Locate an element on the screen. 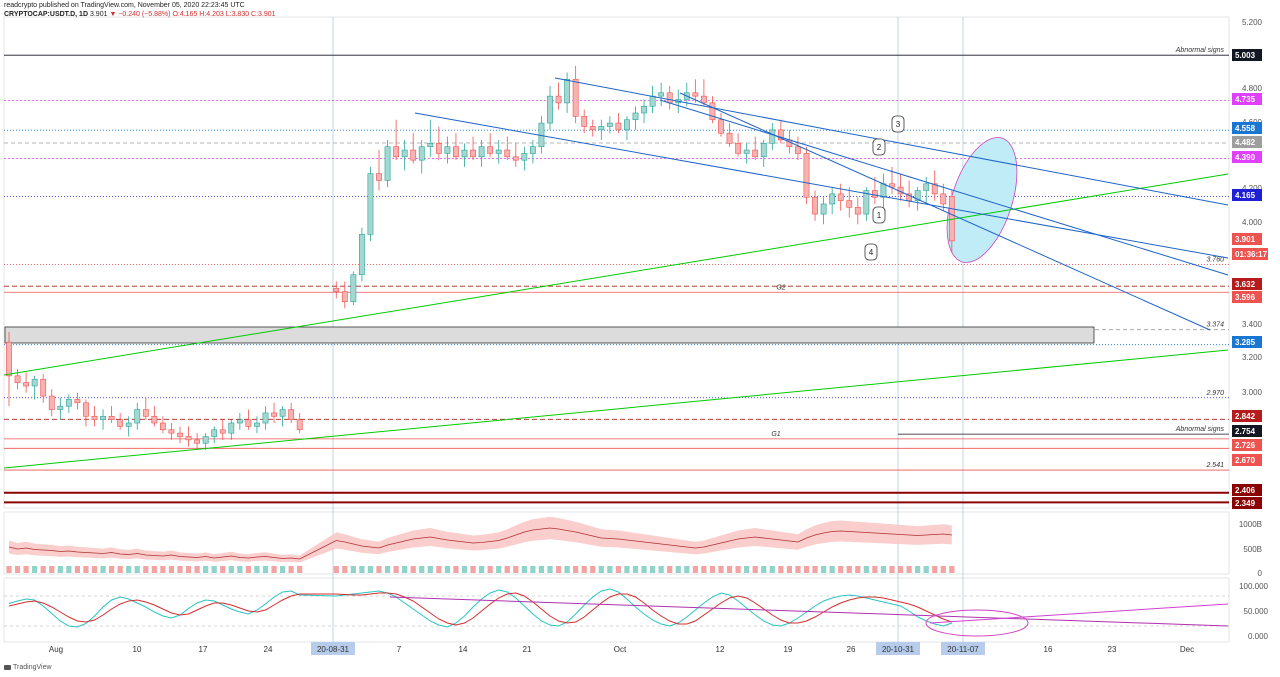 Image resolution: width=1280 pixels, height=677 pixels. level-label: 3.760 is located at coordinates (1215, 260).